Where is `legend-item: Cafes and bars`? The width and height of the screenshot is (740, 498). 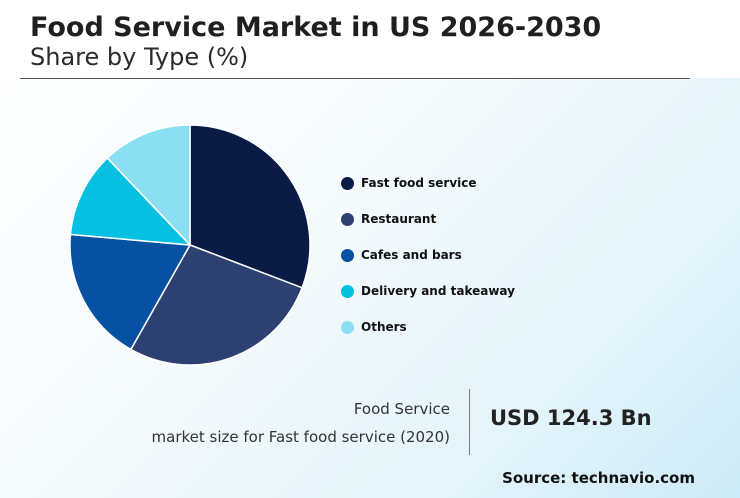
legend-item: Cafes and bars is located at coordinates (401, 255).